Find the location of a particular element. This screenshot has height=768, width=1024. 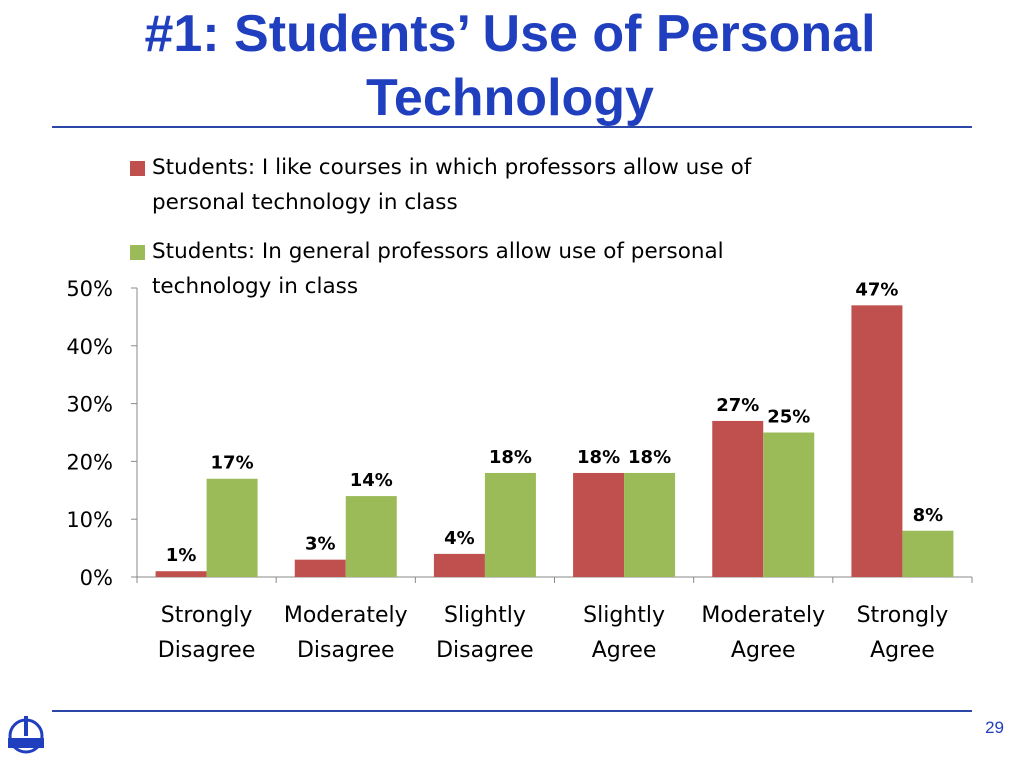

y-tick-label: 0% is located at coordinates (96, 578).